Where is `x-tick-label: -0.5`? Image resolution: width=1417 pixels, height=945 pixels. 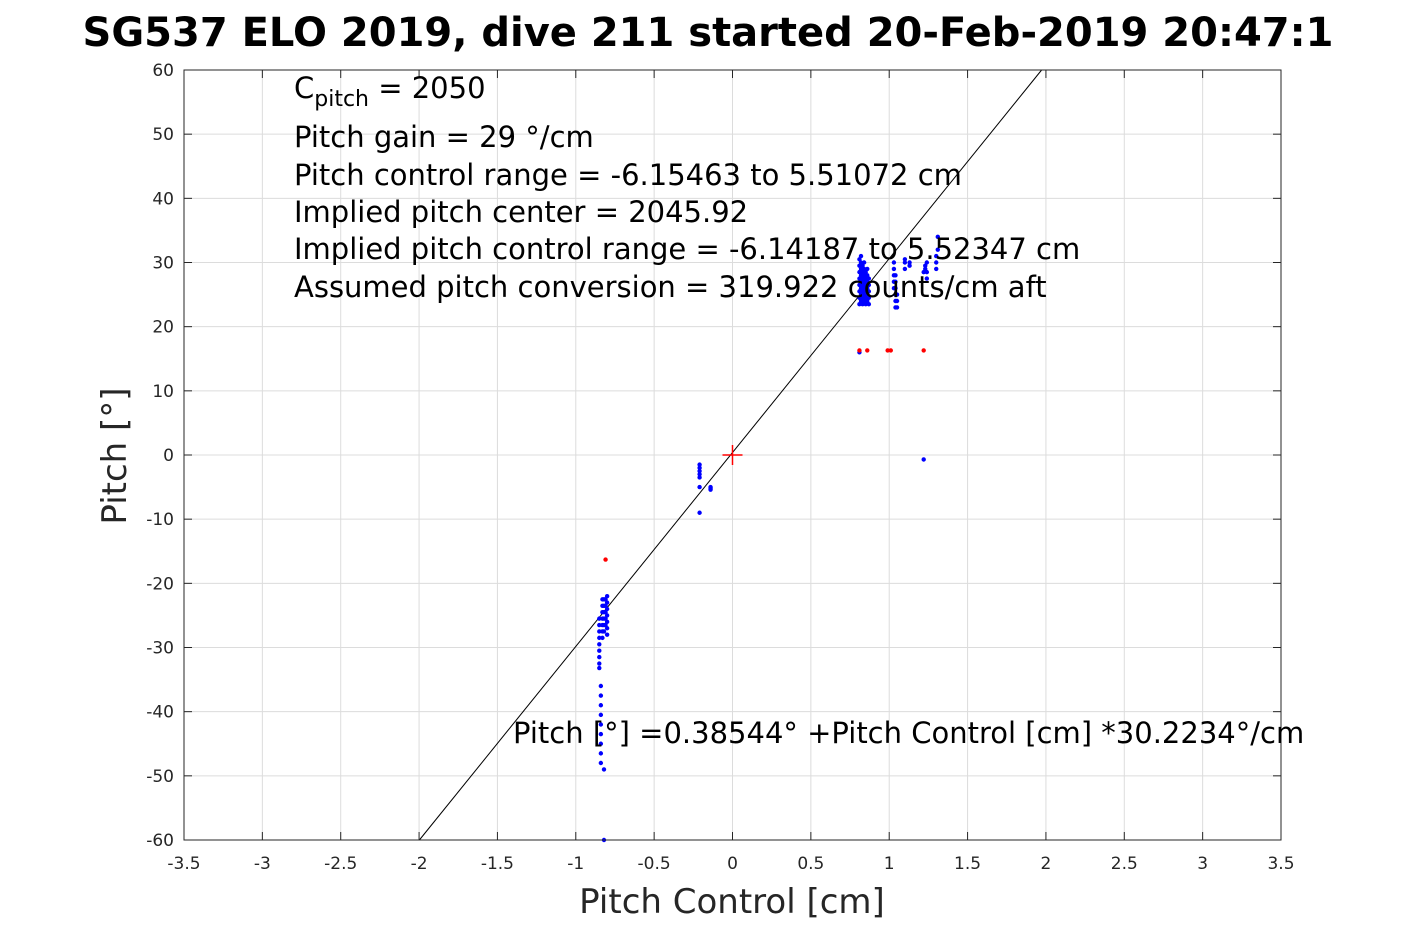
x-tick-label: -0.5 is located at coordinates (654, 864).